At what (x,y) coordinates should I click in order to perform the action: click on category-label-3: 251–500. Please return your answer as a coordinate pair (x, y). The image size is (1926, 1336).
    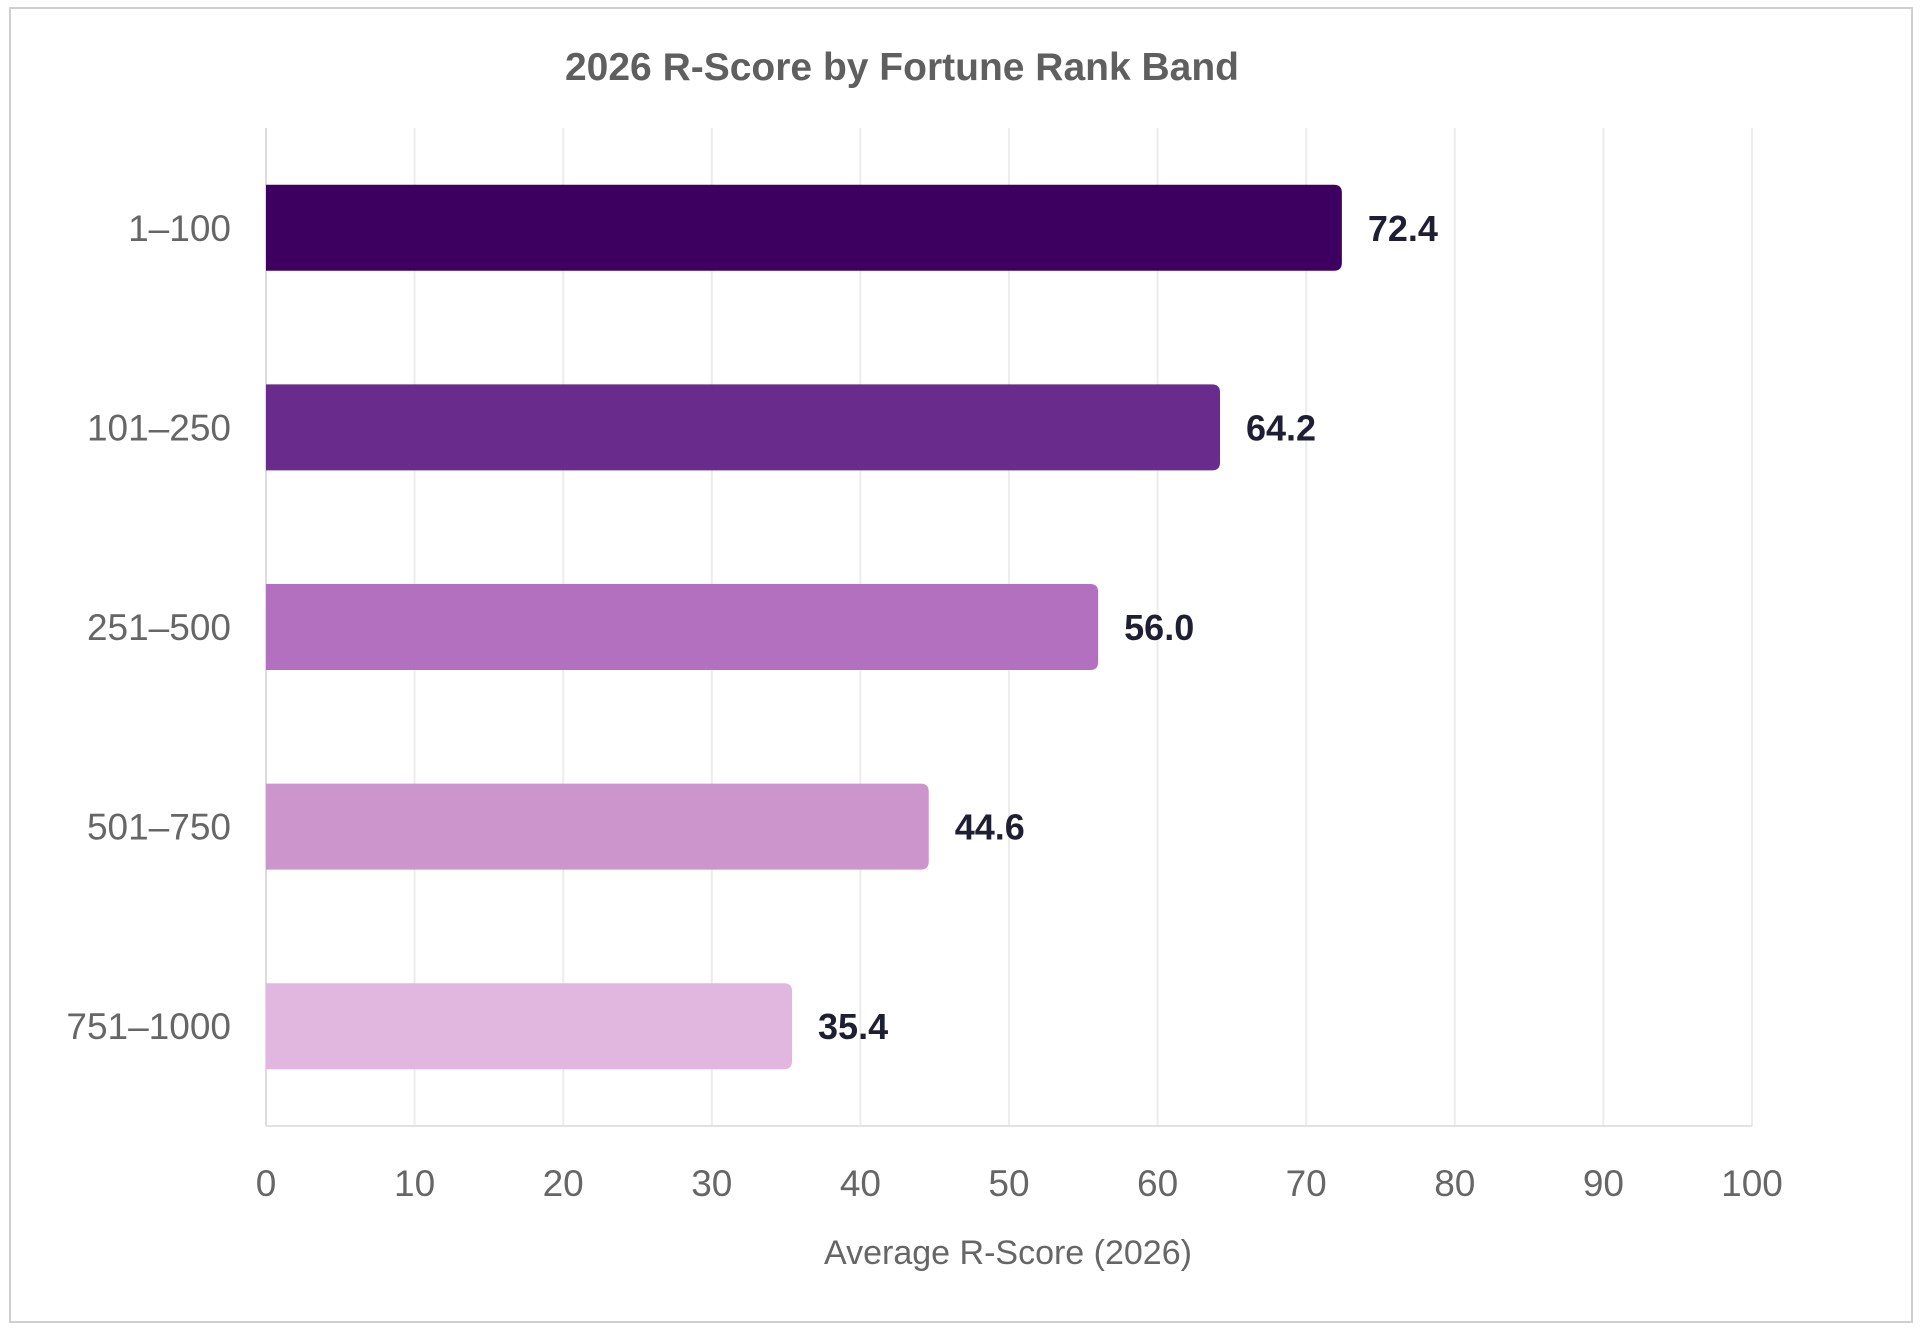
    Looking at the image, I should click on (159, 627).